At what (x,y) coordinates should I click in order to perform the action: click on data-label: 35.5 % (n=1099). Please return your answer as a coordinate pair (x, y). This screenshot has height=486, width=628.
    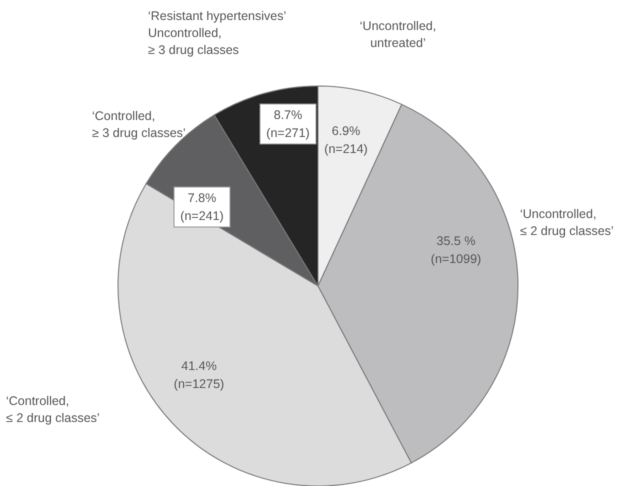
    Looking at the image, I should click on (456, 250).